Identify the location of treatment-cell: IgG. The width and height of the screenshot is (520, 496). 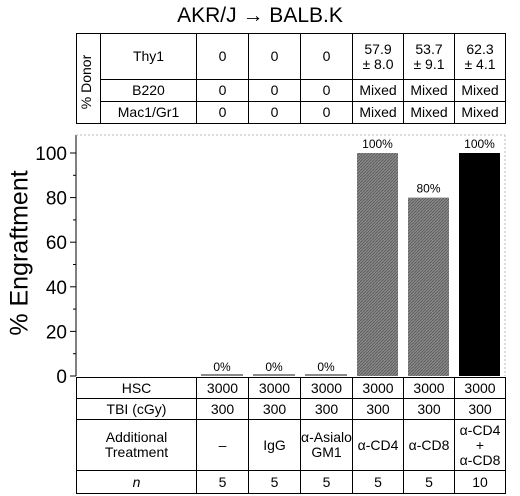
(274, 445).